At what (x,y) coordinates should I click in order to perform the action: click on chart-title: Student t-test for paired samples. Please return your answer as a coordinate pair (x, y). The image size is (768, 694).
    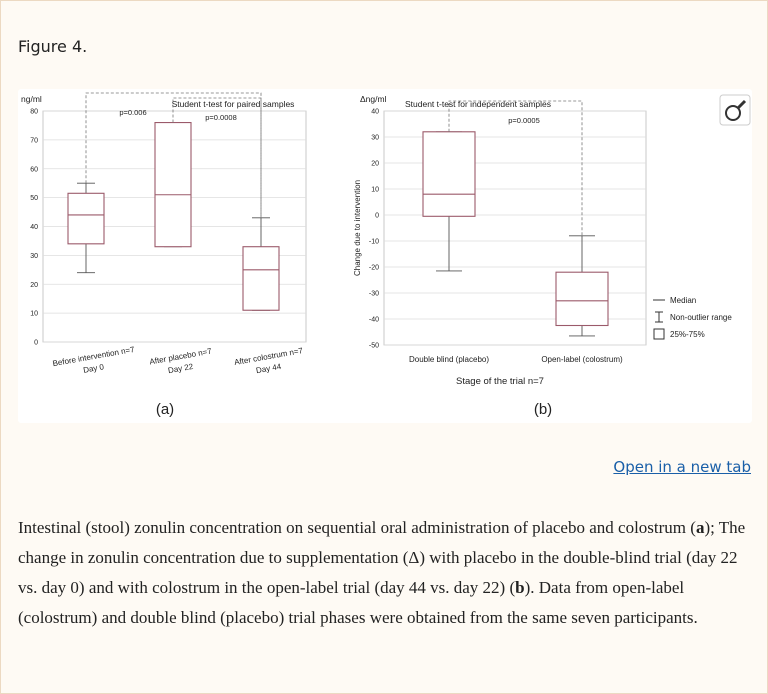
    Looking at the image, I should click on (233, 104).